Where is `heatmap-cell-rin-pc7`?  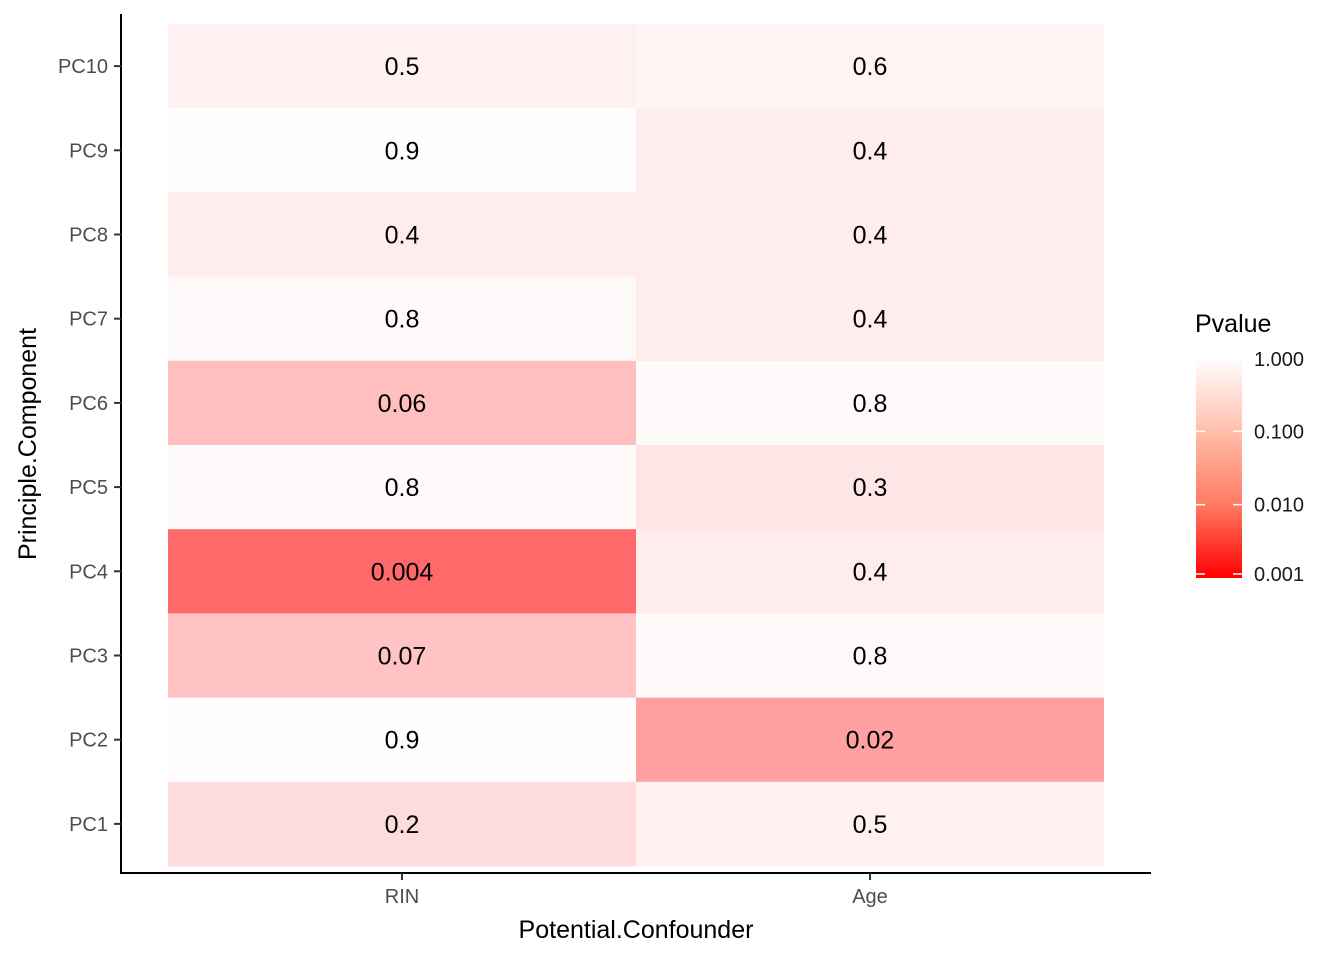
heatmap-cell-rin-pc7 is located at coordinates (402, 319).